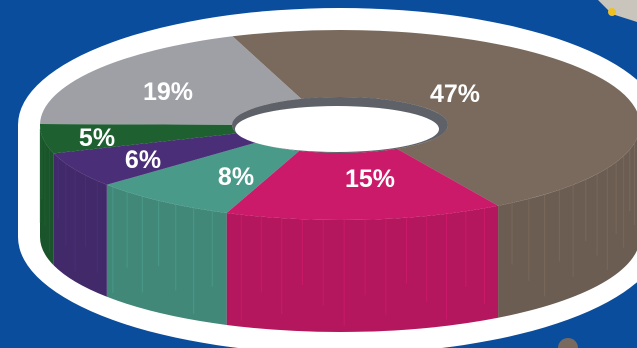 The image size is (637, 348). Describe the element at coordinates (168, 92) in the screenshot. I see `slice-label-5: 19%` at that location.